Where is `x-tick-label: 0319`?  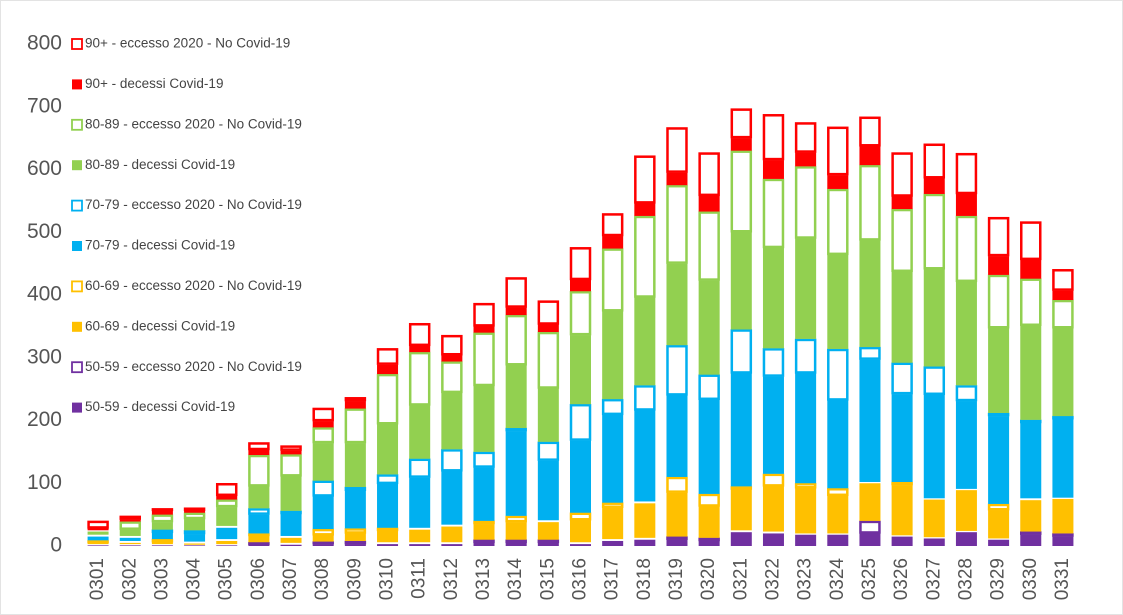 x-tick-label: 0319 is located at coordinates (676, 579).